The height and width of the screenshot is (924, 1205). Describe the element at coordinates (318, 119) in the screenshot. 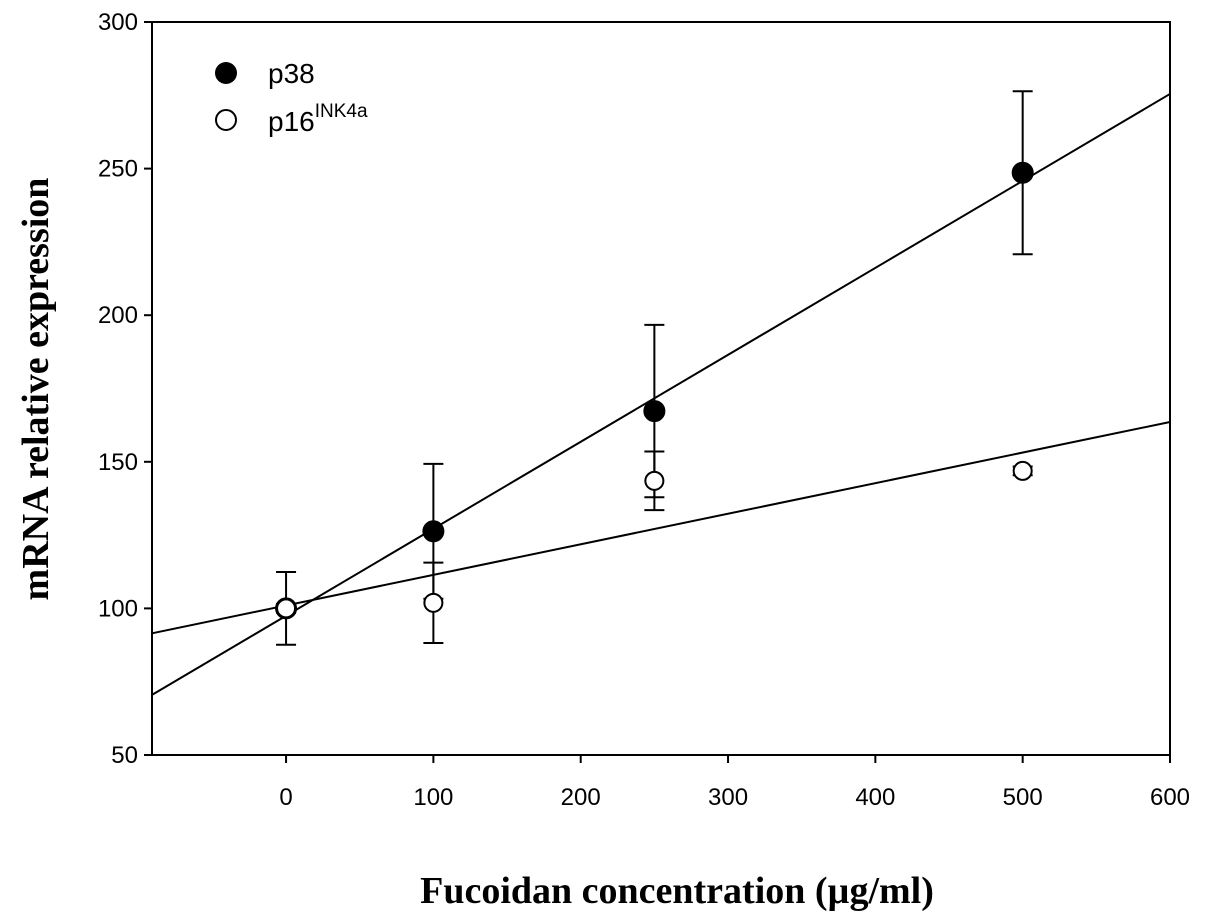

I see `legend-label-p16: p16INK4a` at that location.